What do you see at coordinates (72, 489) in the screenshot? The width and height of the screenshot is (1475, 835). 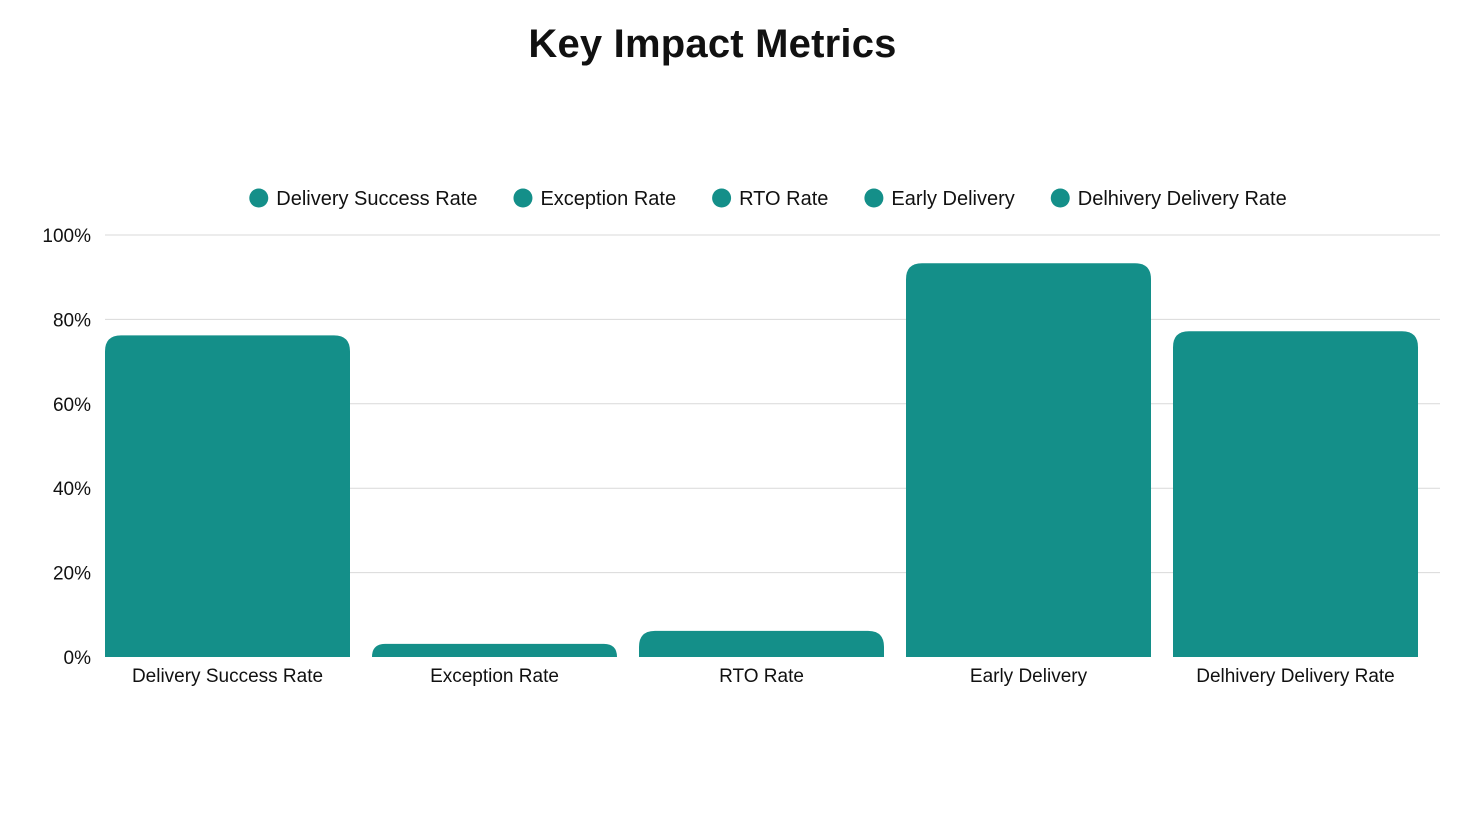 I see `y-tick-label: 40%` at bounding box center [72, 489].